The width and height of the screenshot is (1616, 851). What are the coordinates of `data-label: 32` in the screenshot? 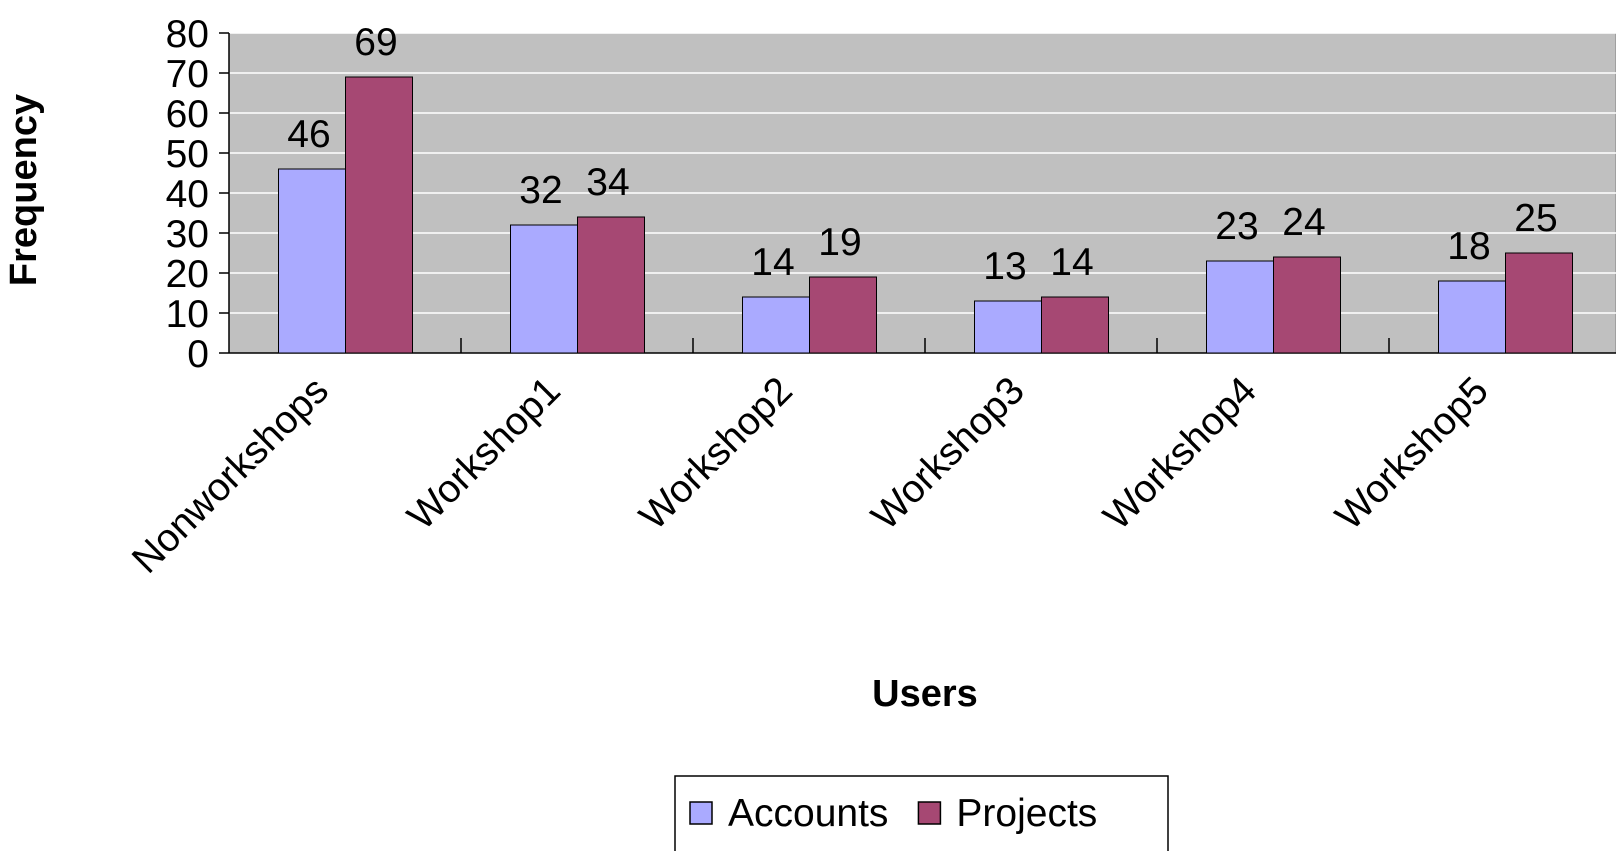 It's located at (540, 190).